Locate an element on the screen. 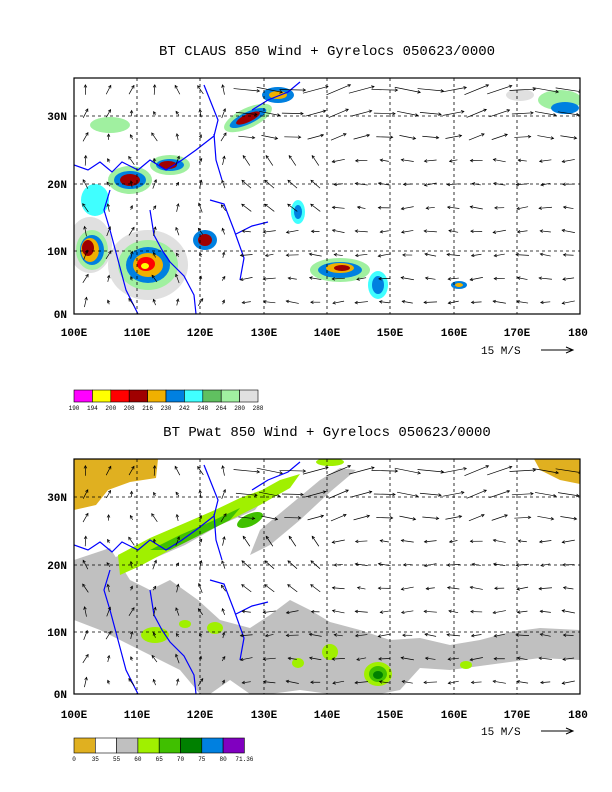  colorbar-swatch is located at coordinates (84, 745).